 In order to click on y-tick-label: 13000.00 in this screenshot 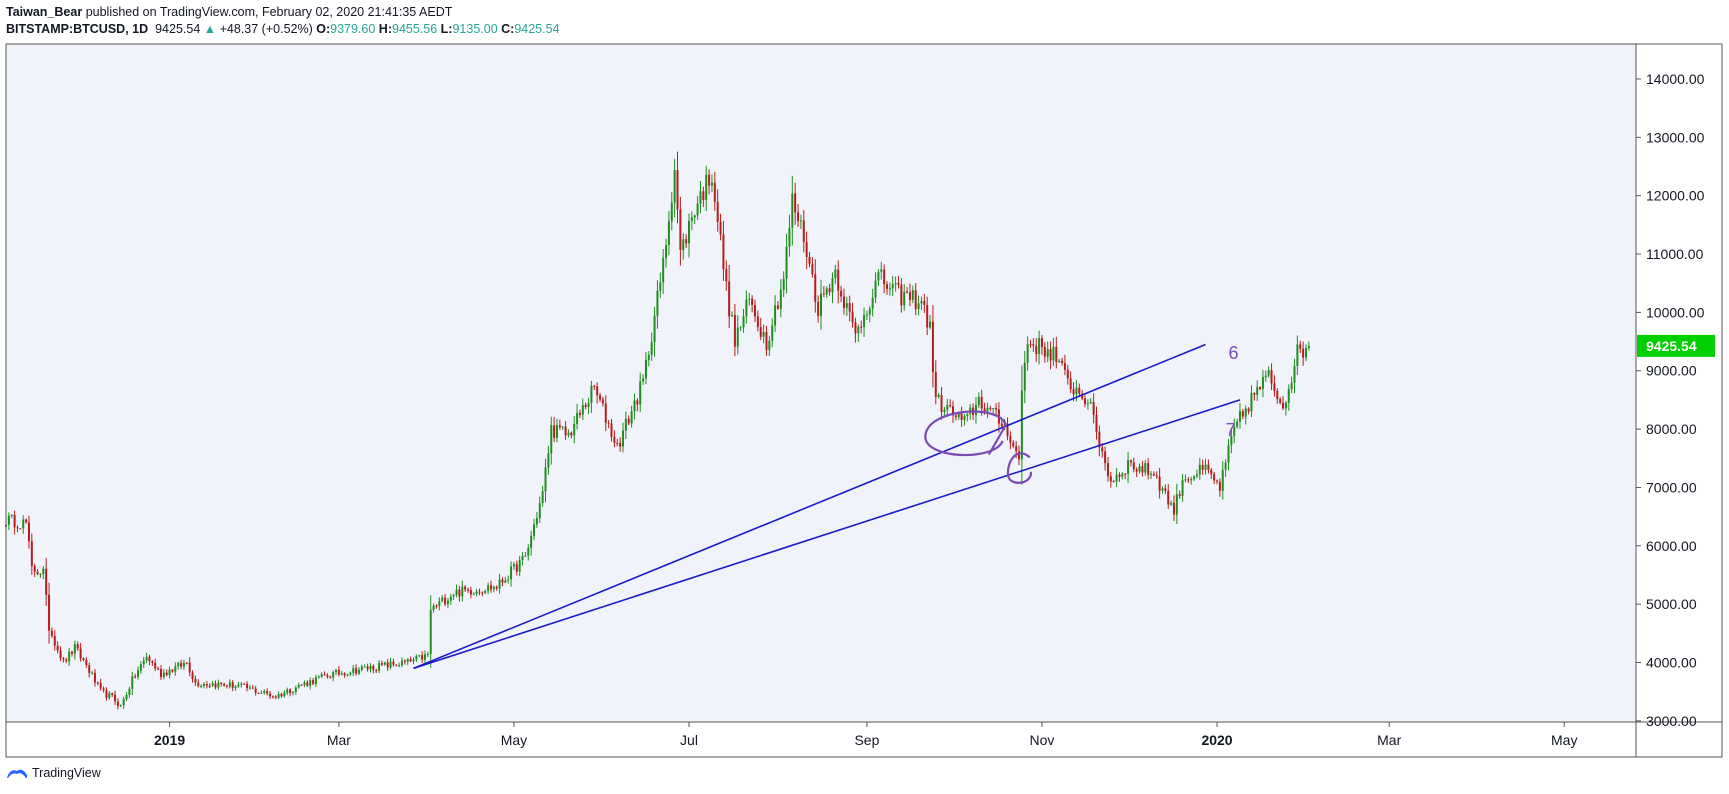, I will do `click(1675, 137)`.